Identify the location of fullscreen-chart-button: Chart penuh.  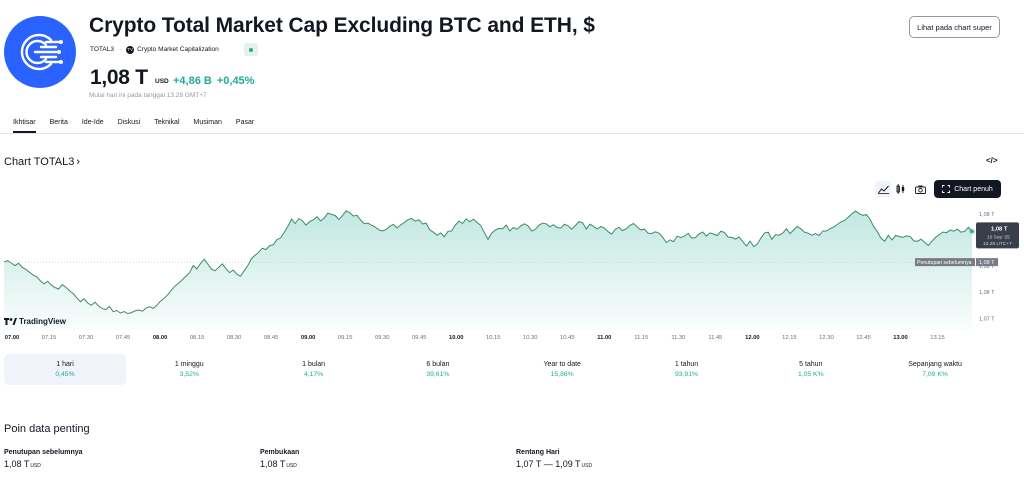
(967, 189).